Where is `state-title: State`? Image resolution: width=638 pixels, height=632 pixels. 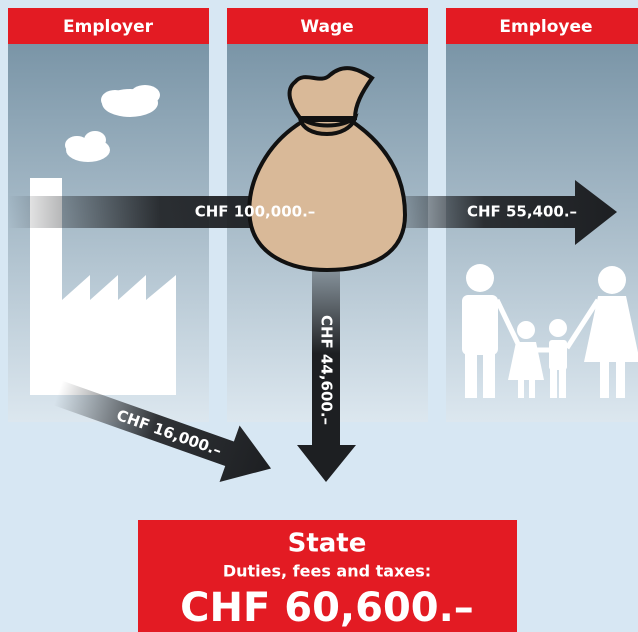
state-title: State is located at coordinates (327, 544).